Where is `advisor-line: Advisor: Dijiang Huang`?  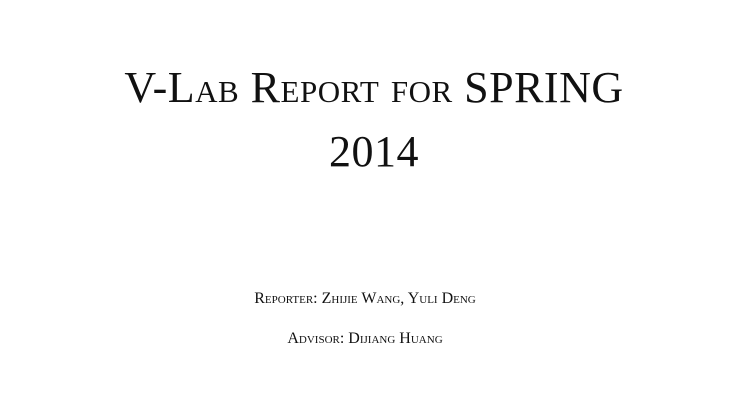 advisor-line: Advisor: Dijiang Huang is located at coordinates (365, 338).